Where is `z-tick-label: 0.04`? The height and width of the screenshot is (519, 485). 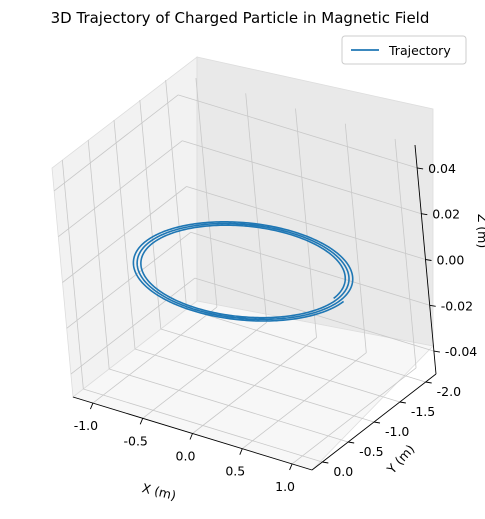 z-tick-label: 0.04 is located at coordinates (442, 168).